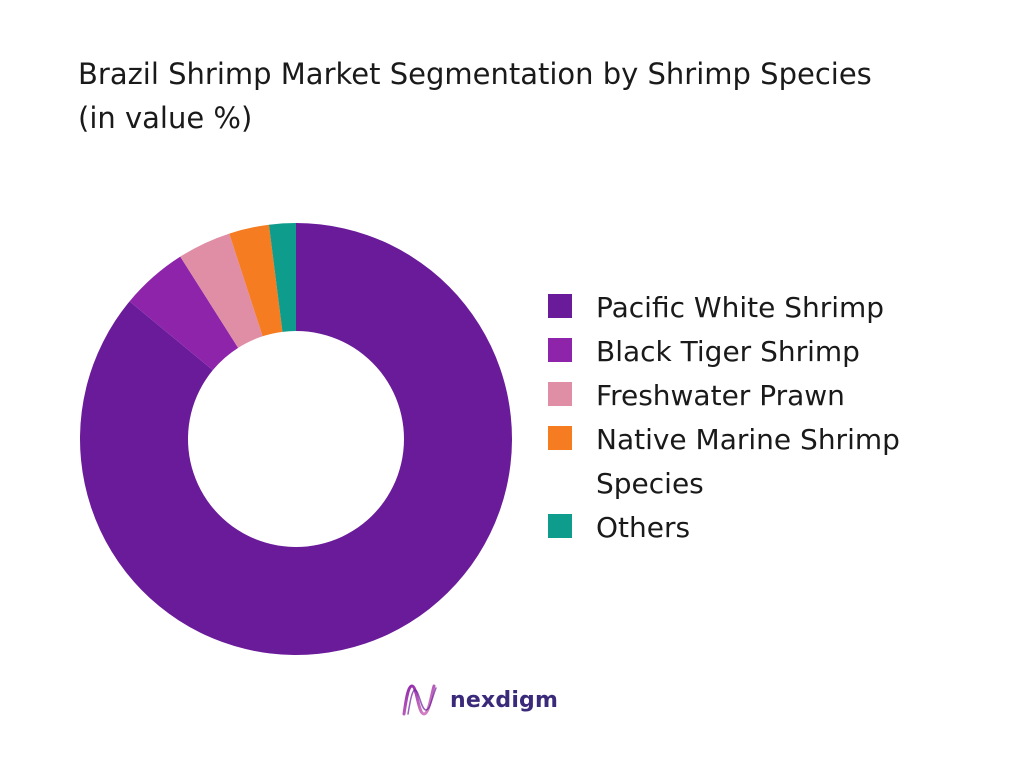 The image size is (1024, 768). I want to click on legend-label: Freshwater Prawn, so click(720, 395).